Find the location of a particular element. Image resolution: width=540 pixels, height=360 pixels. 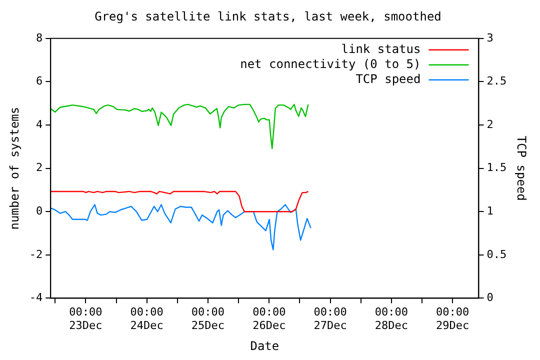

y2-tick-label: 2 is located at coordinates (490, 124).